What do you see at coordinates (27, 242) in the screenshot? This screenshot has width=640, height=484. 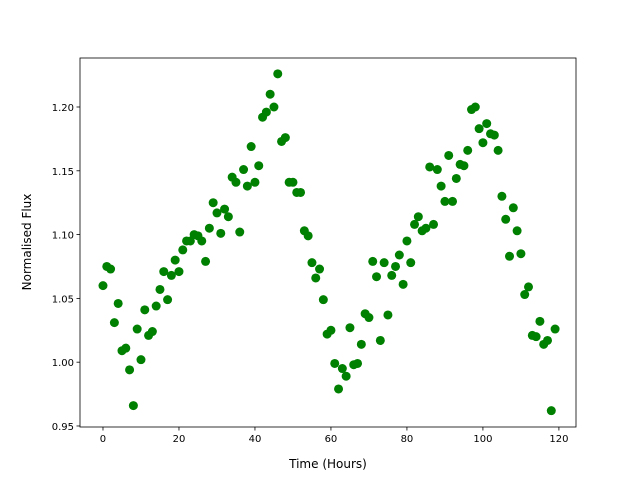 I see `y-axis-label: Normalised Flux` at bounding box center [27, 242].